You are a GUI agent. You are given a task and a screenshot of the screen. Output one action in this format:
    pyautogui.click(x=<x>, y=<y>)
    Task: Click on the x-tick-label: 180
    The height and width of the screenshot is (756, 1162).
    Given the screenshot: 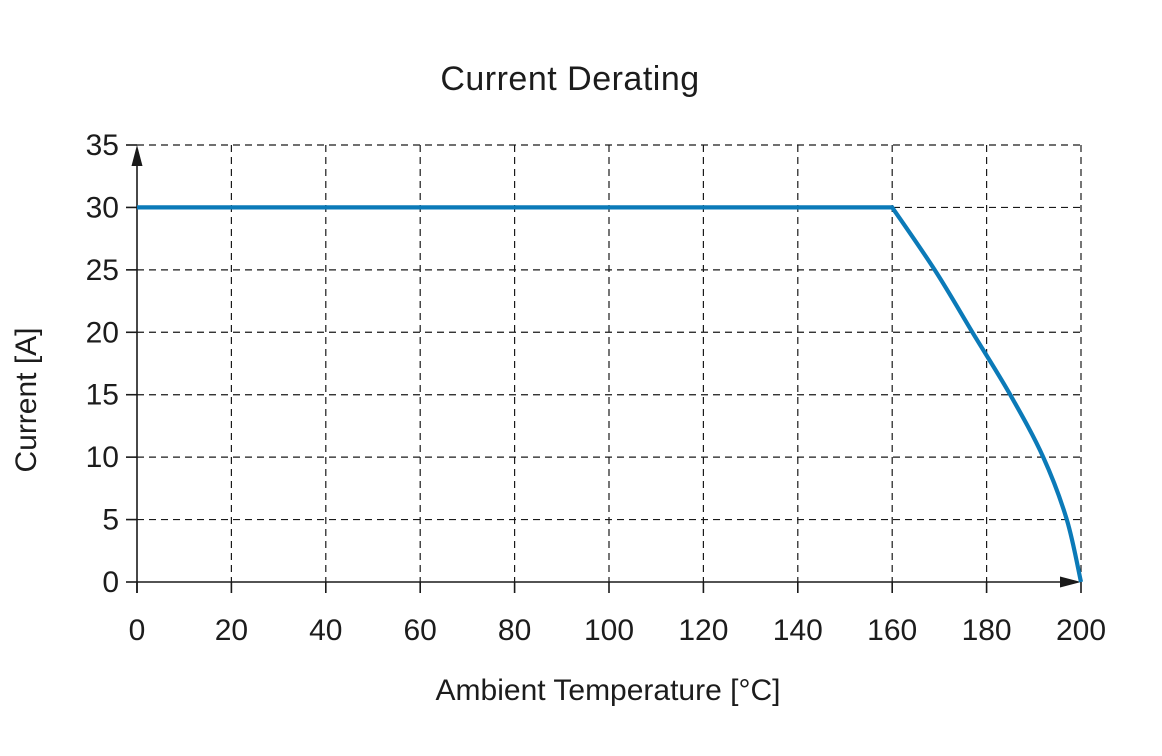 What is the action you would take?
    pyautogui.click(x=987, y=630)
    